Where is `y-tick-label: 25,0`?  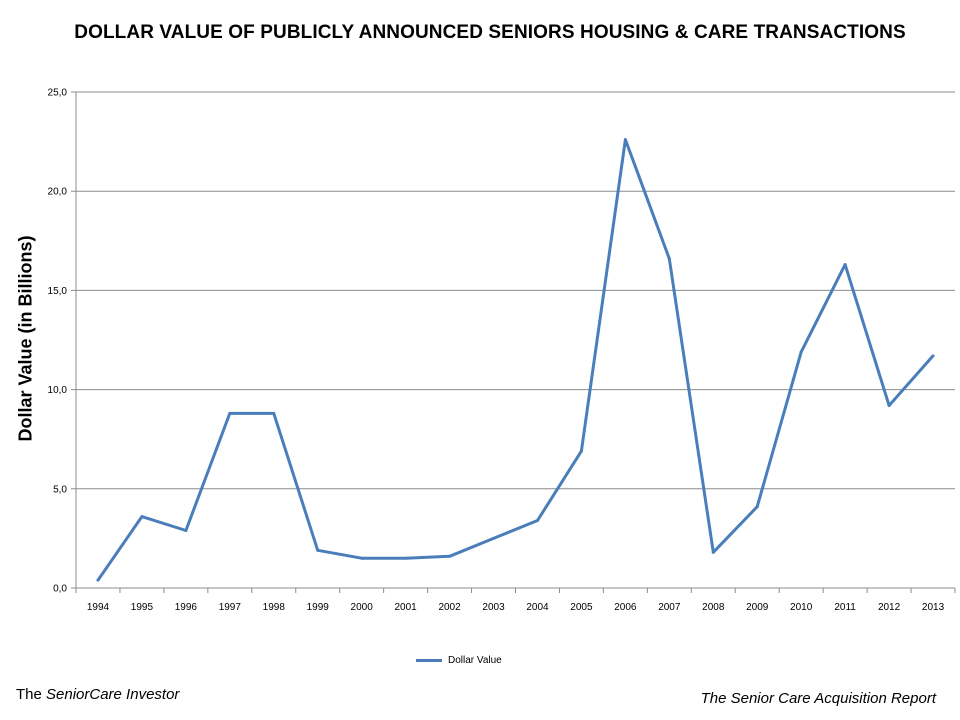
y-tick-label: 25,0 is located at coordinates (58, 93).